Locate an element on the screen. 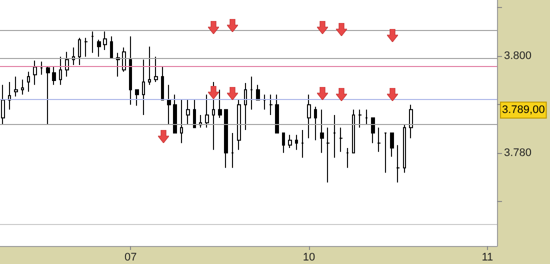 The image size is (550, 264). y-tick-label: 3.800 is located at coordinates (518, 56).